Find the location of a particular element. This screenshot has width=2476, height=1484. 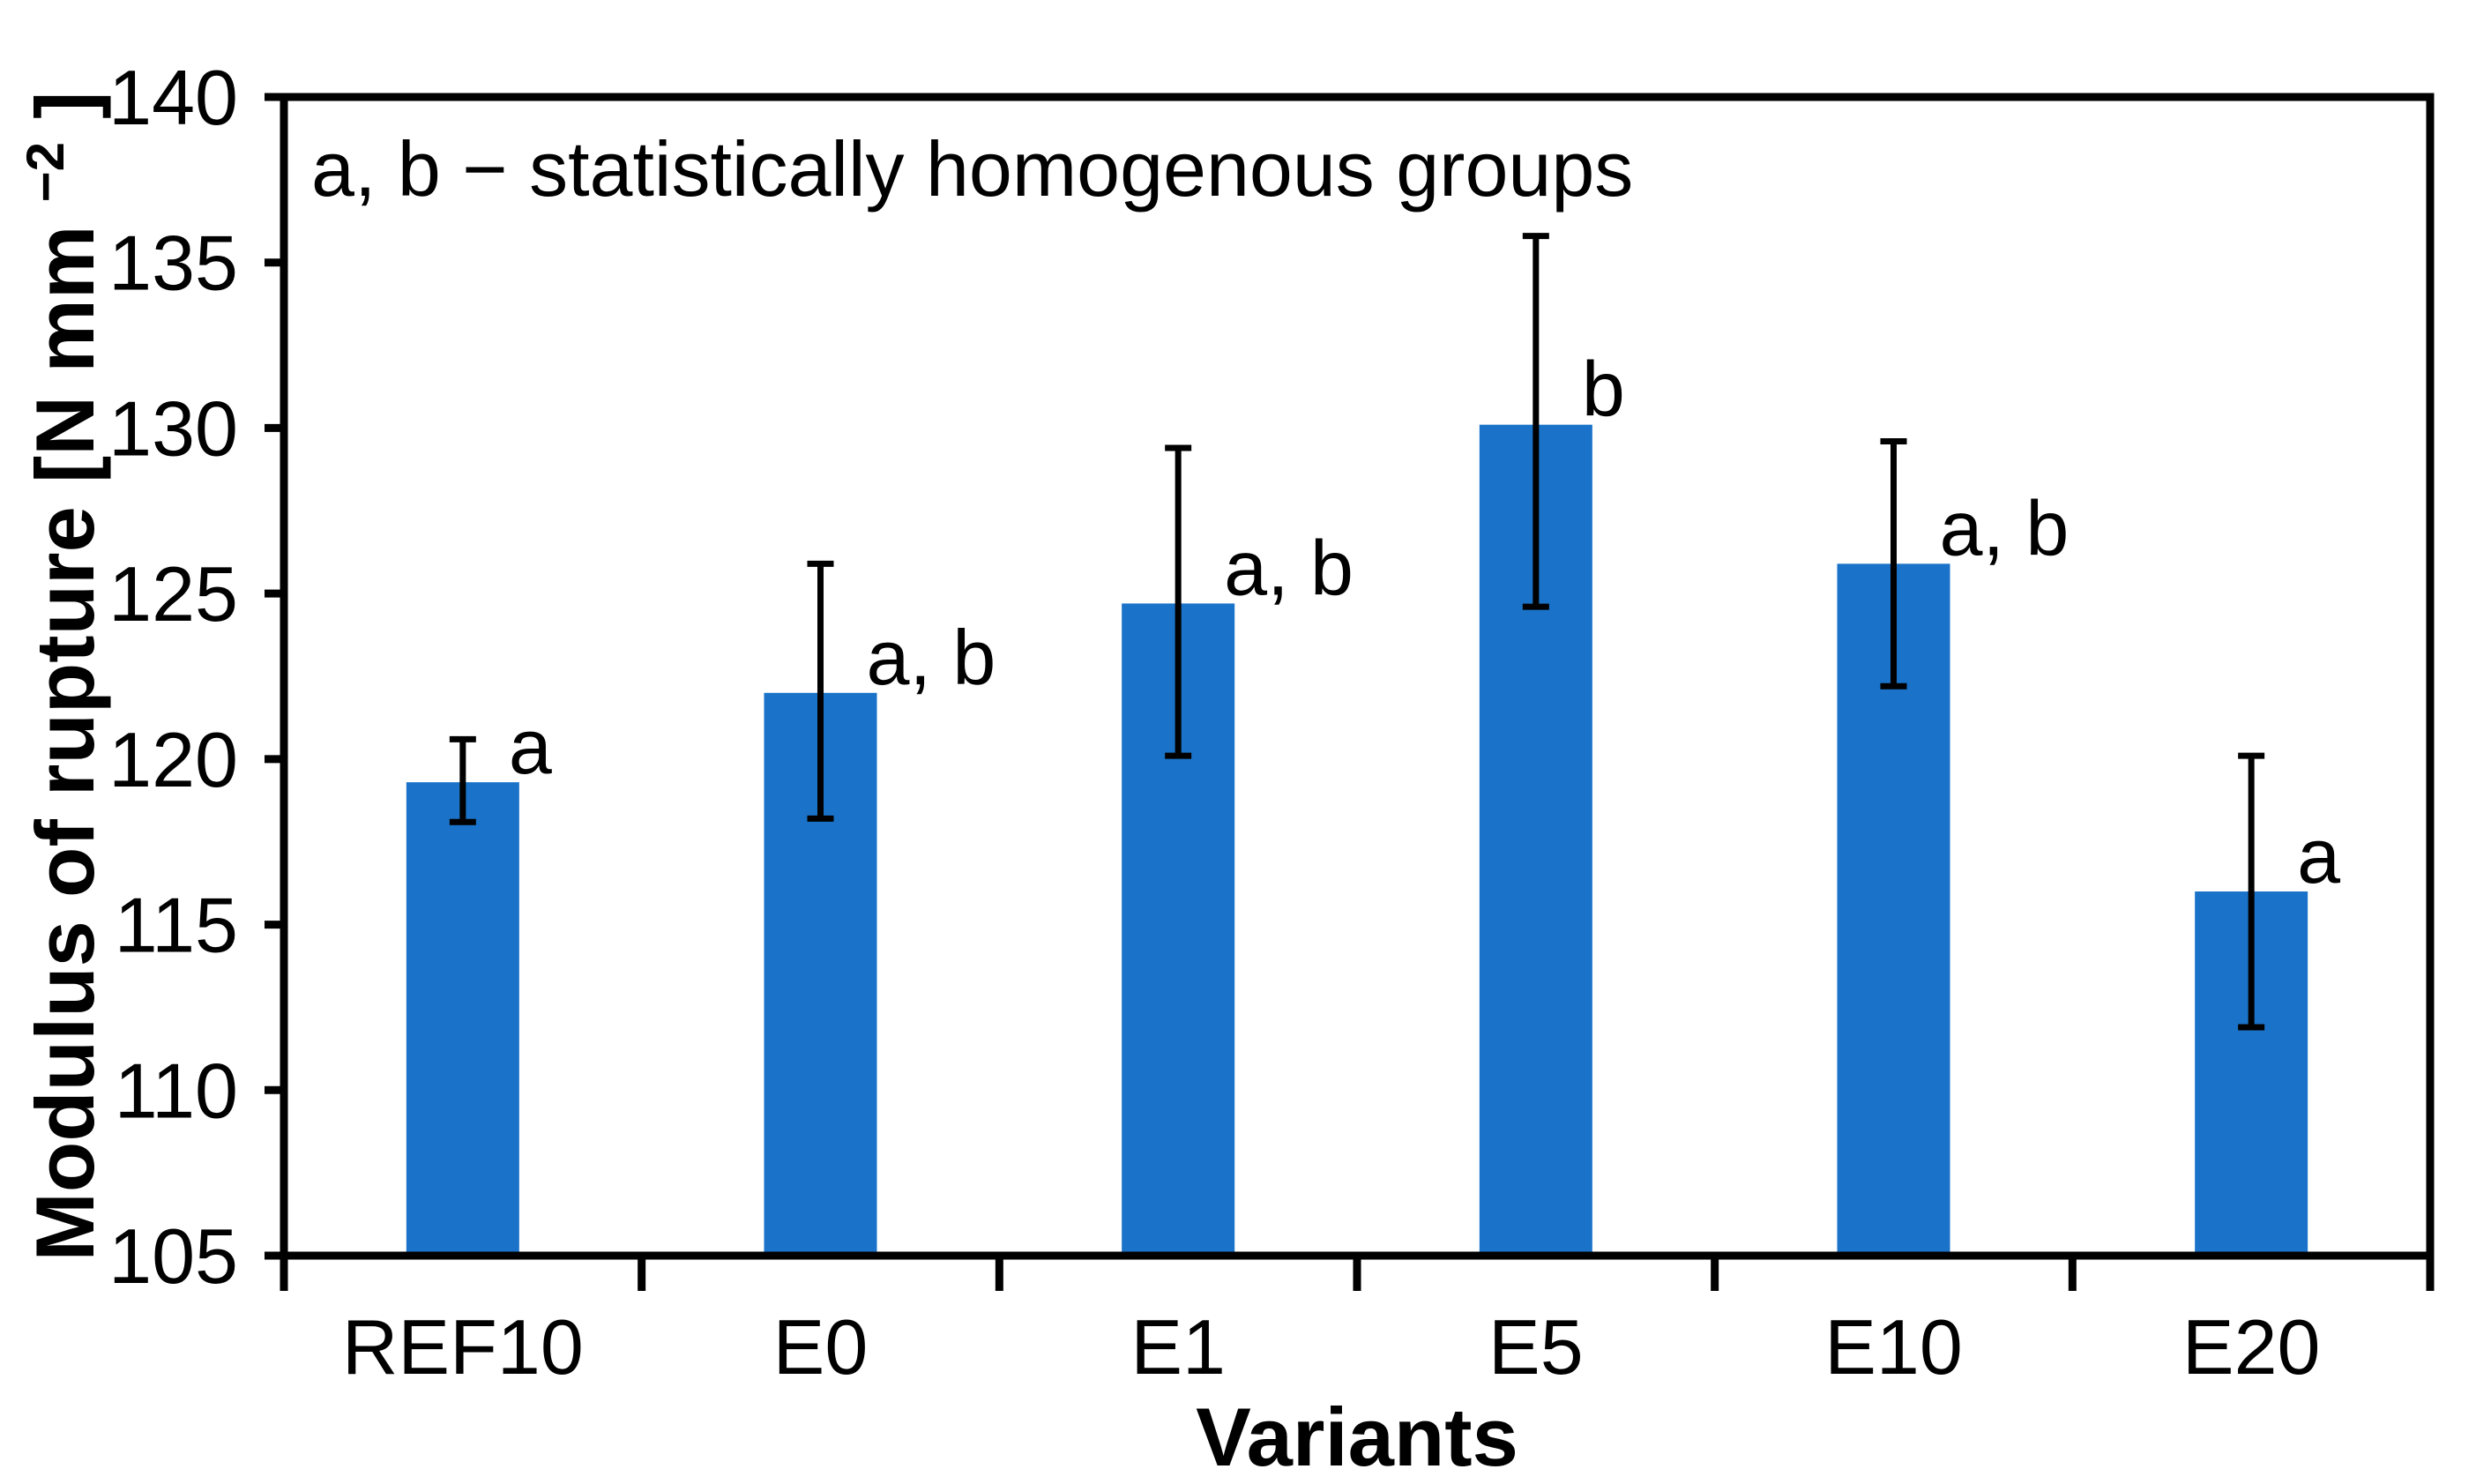

x-tick-label-E0: E0 is located at coordinates (821, 1347).